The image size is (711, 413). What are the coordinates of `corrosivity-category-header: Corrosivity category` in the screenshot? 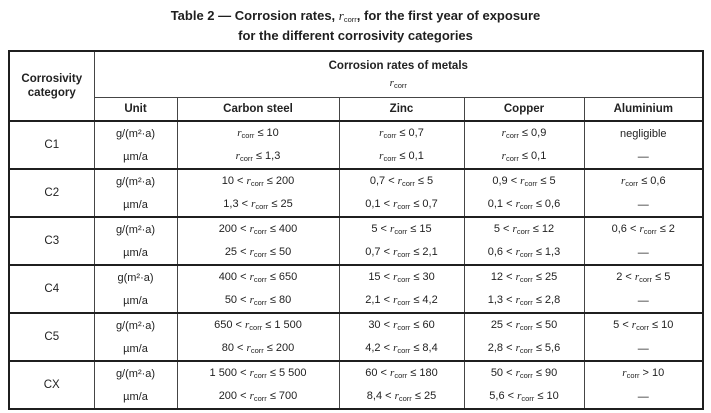 It's located at (51, 86).